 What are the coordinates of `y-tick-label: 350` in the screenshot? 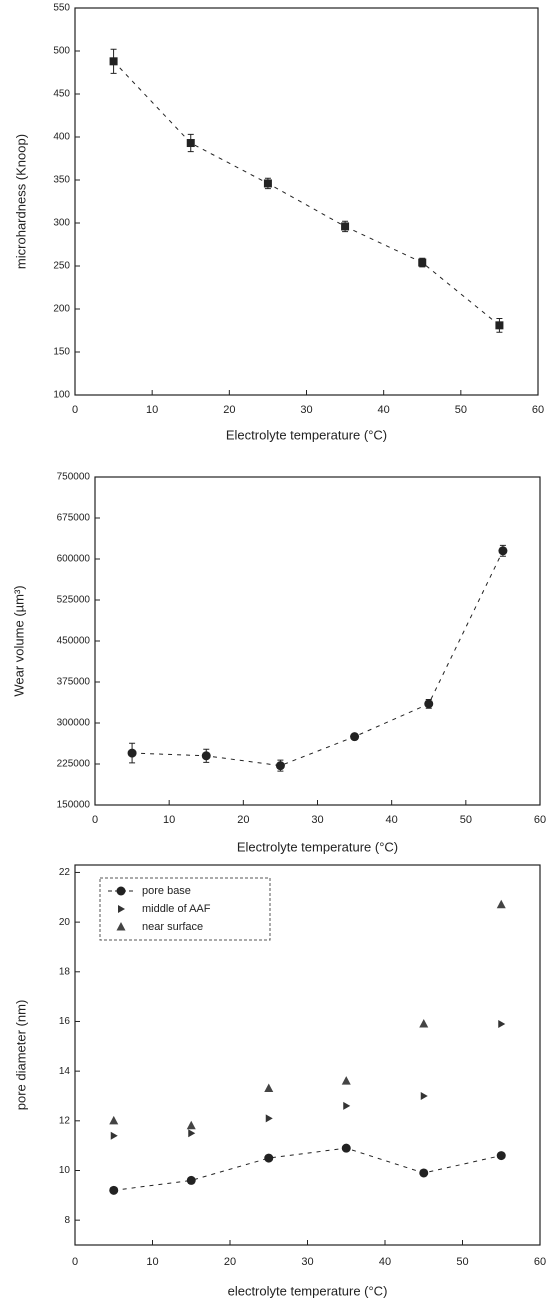 It's located at (61, 180).